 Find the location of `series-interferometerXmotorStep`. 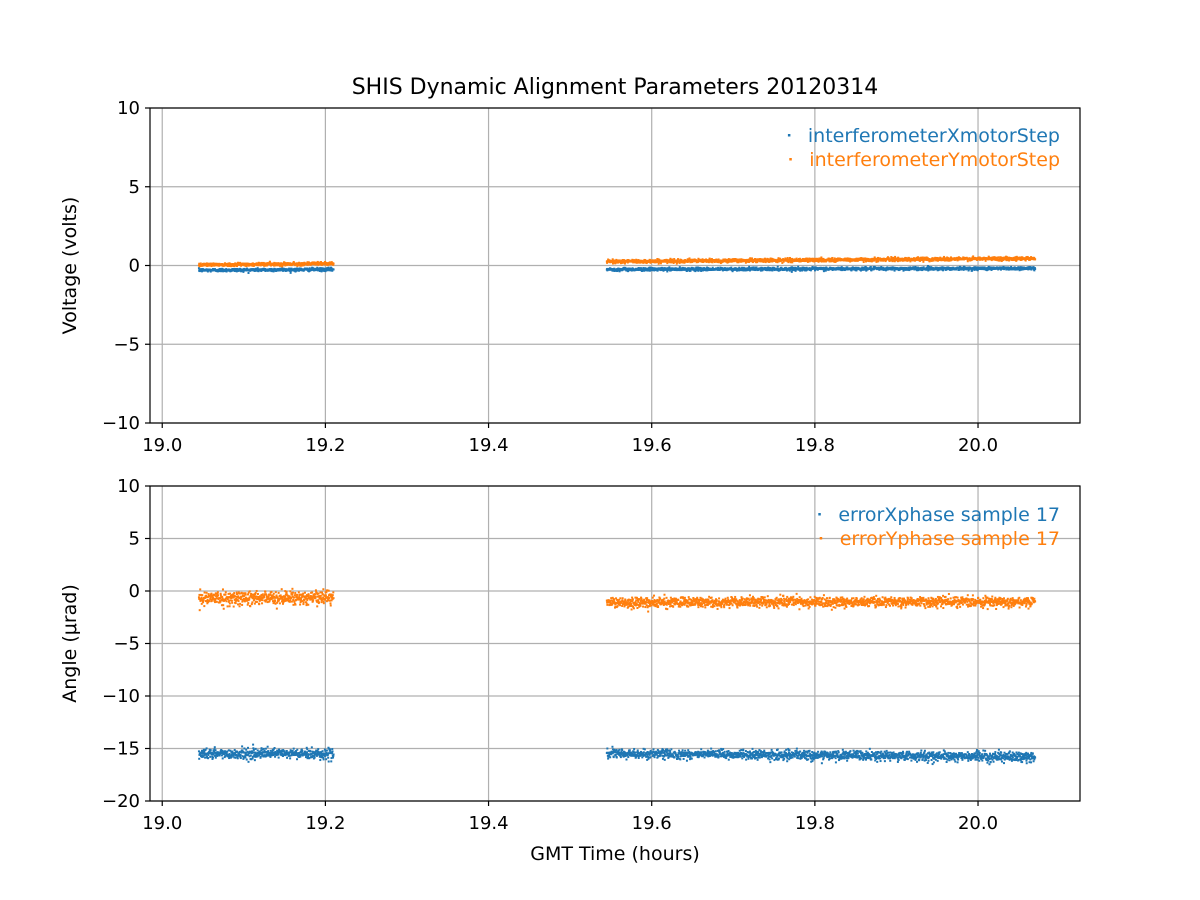

series-interferometerXmotorStep is located at coordinates (617, 269).